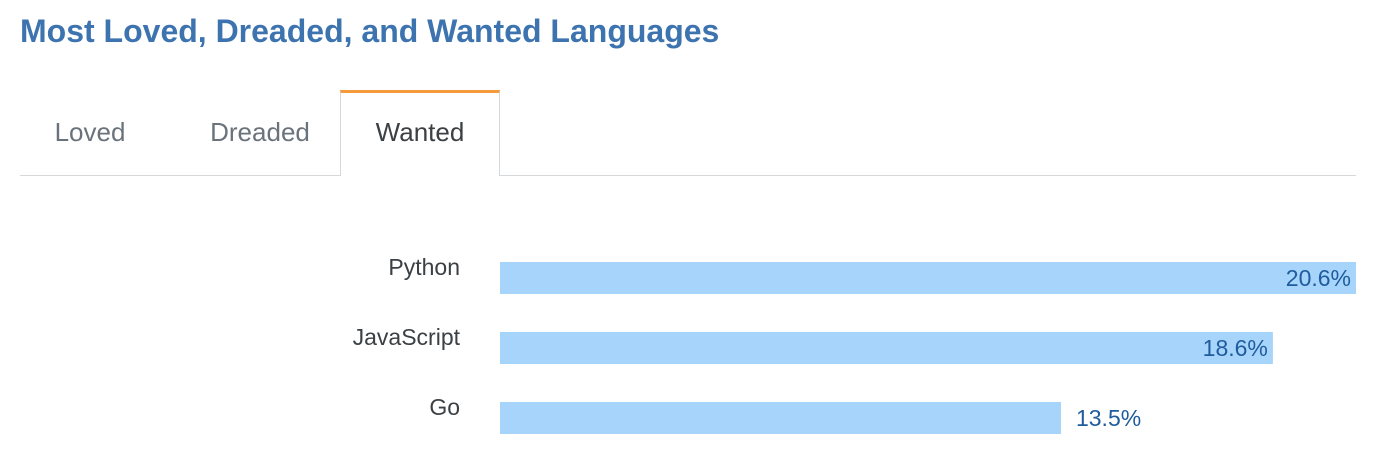  What do you see at coordinates (444, 407) in the screenshot?
I see `category-label: Go` at bounding box center [444, 407].